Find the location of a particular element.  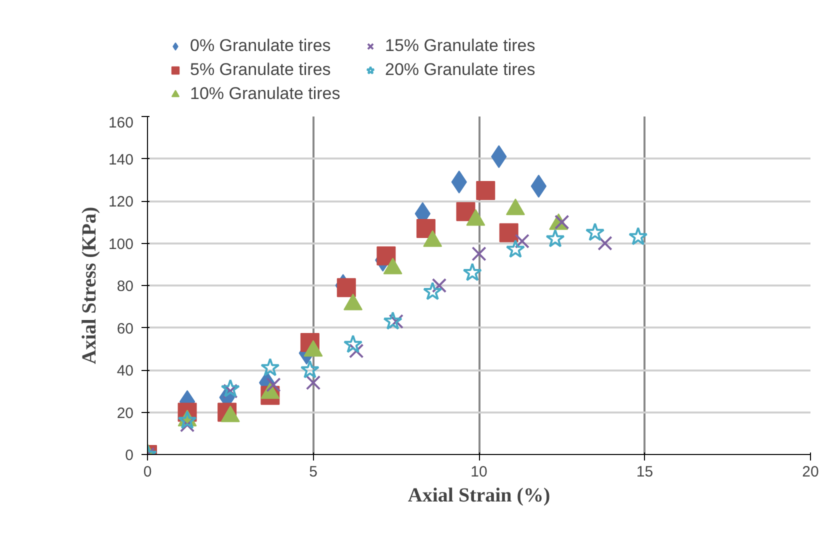

y-axis-title: Axial Stress (KPa) is located at coordinates (89, 285).